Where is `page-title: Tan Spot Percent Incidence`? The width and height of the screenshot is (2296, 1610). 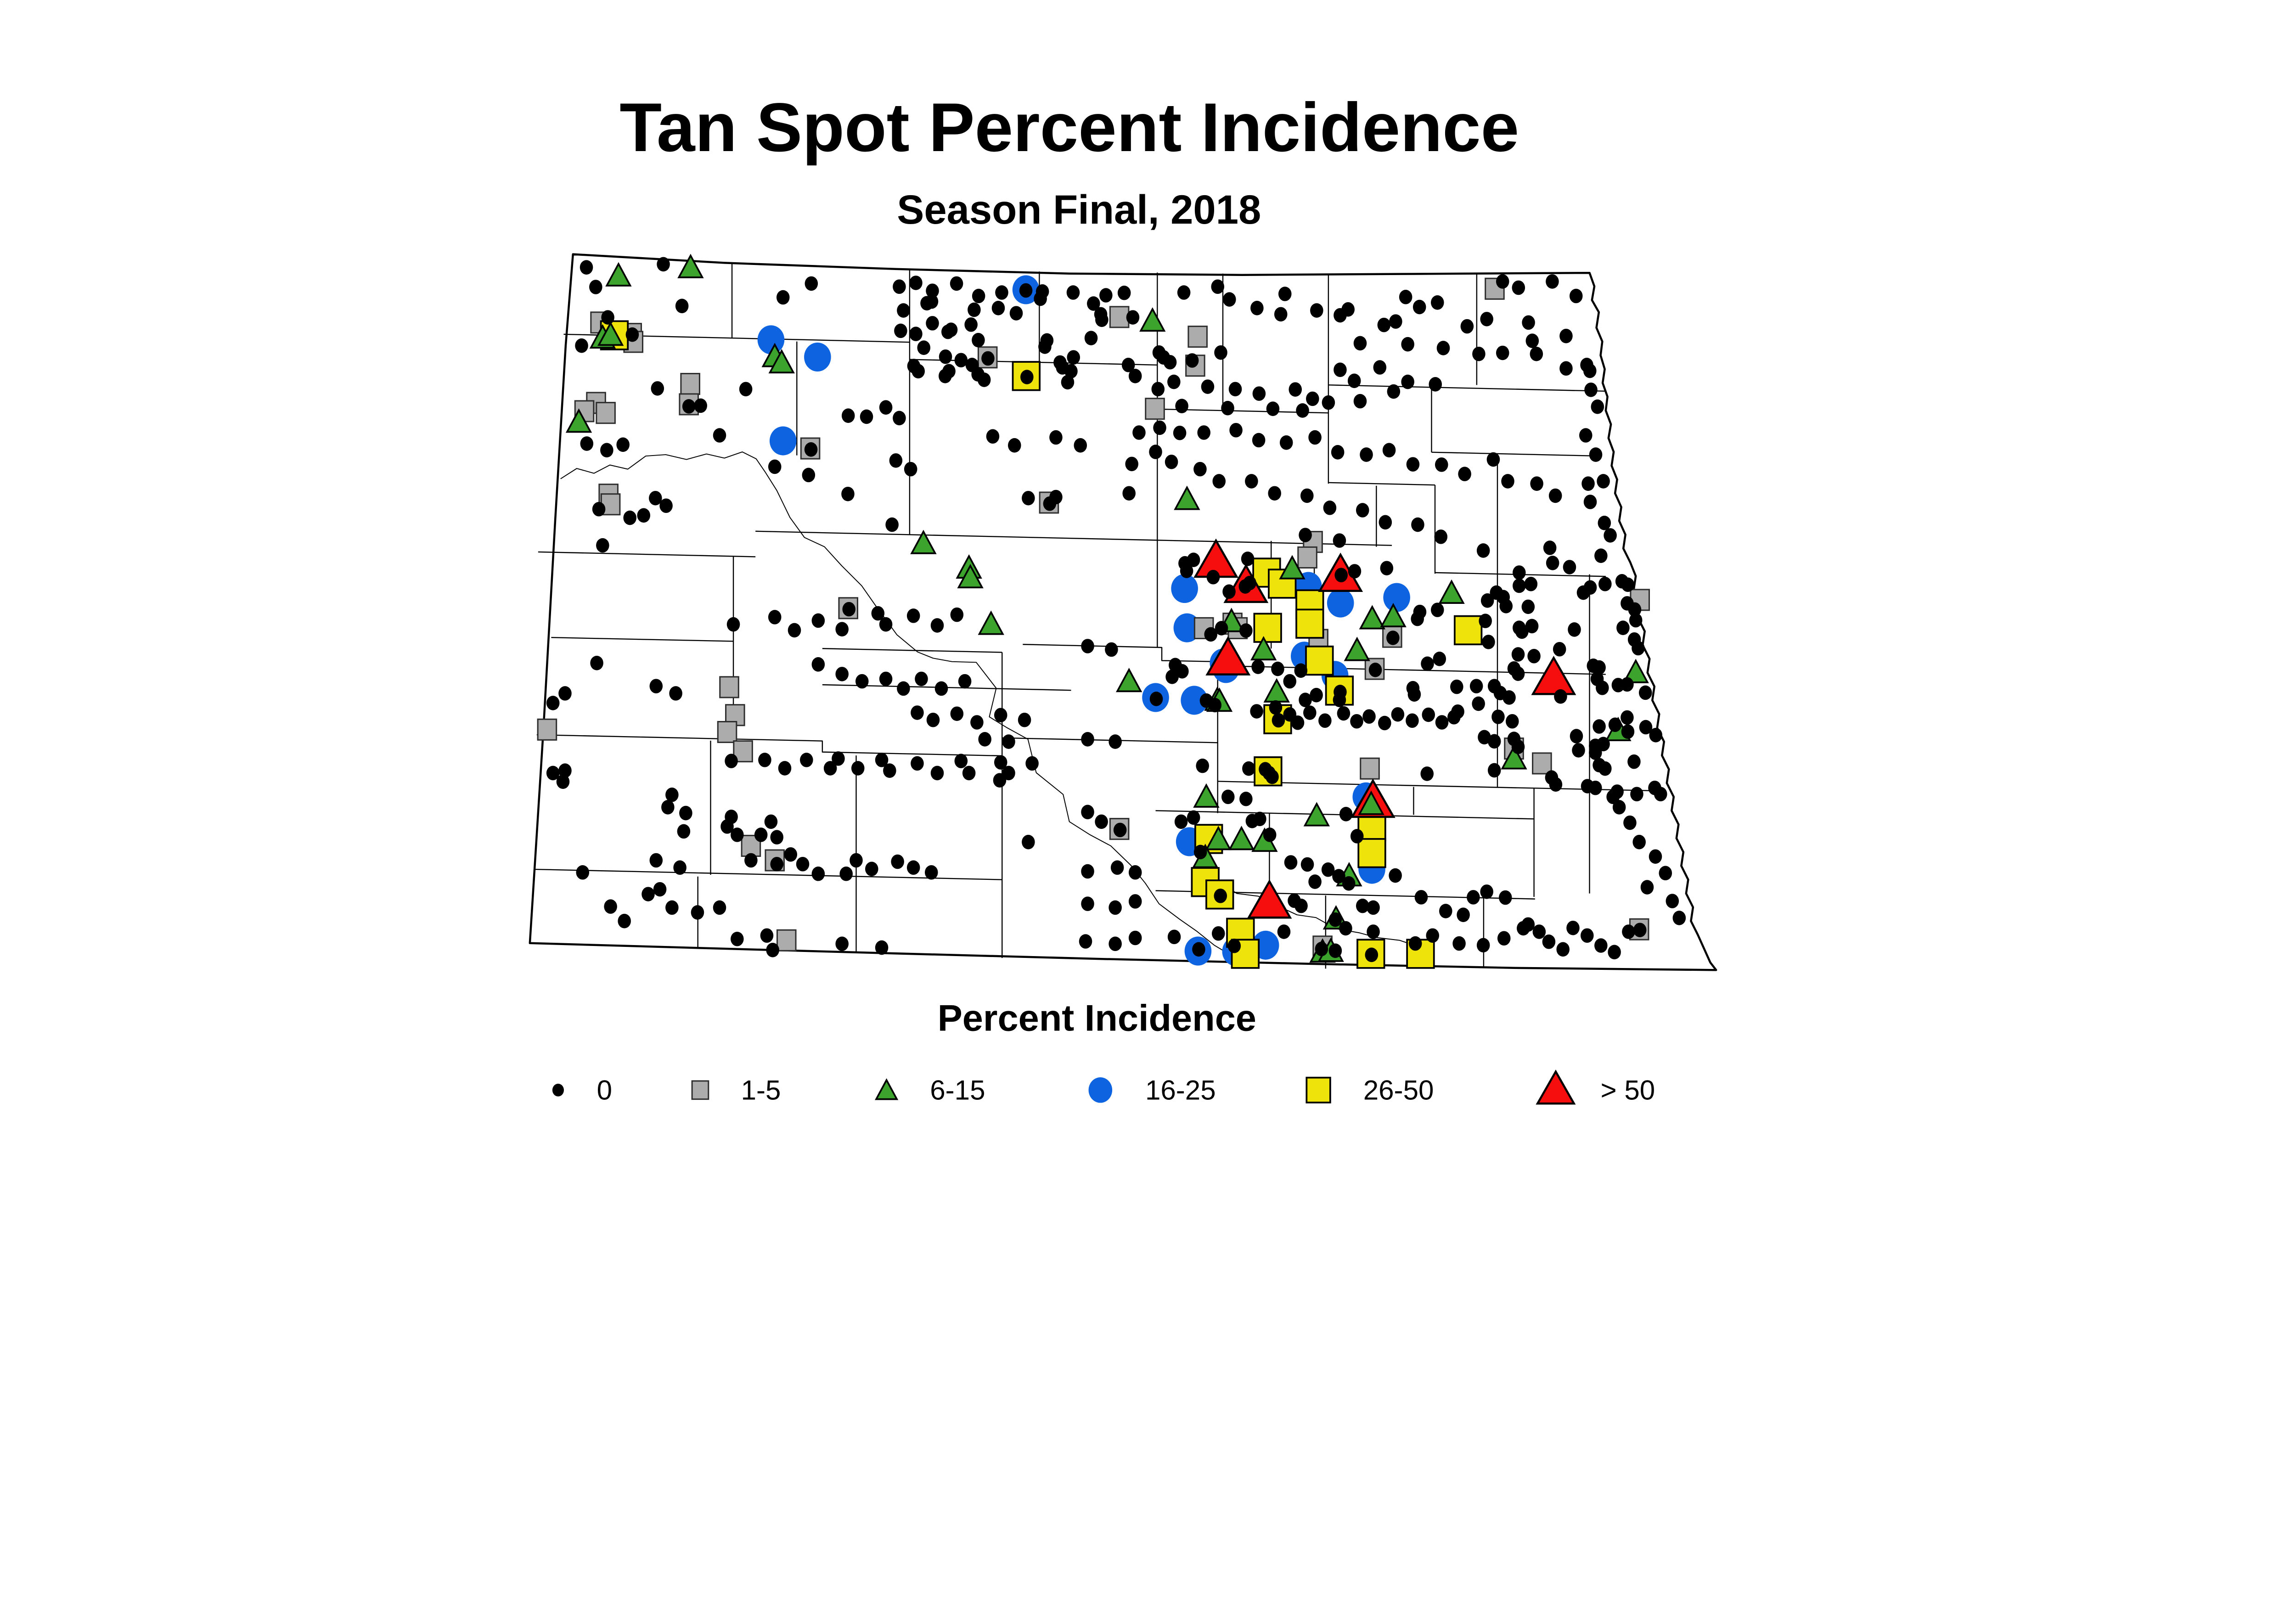
page-title: Tan Spot Percent Incidence is located at coordinates (1069, 128).